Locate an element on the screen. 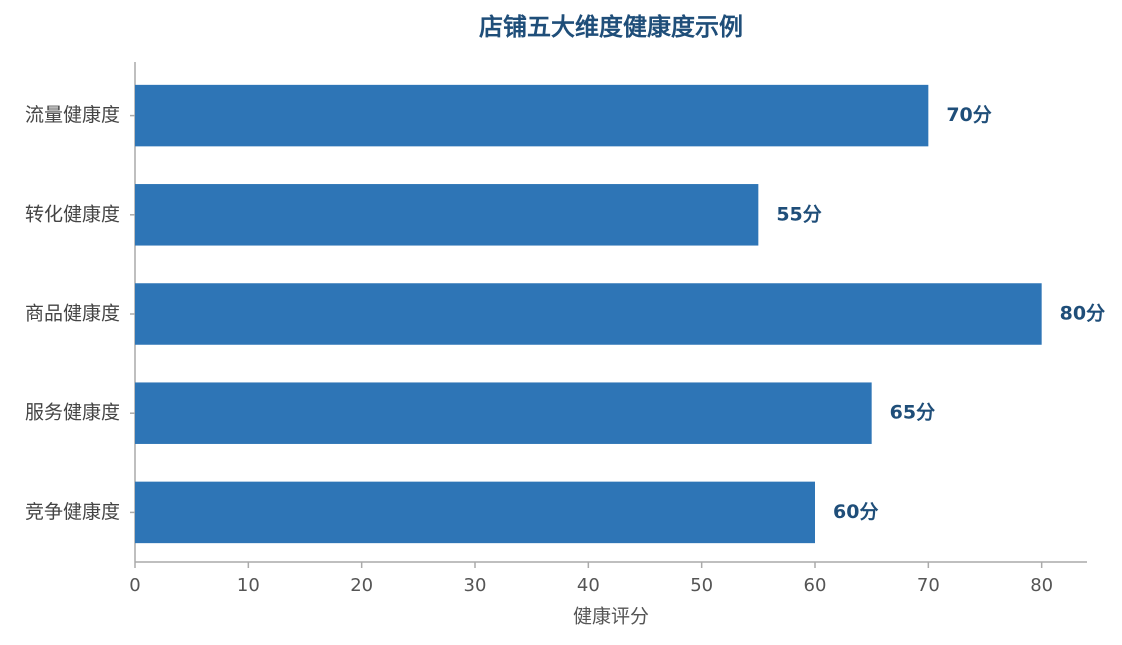 The height and width of the screenshot is (645, 1122). x-tick-label: 80 is located at coordinates (1041, 585).